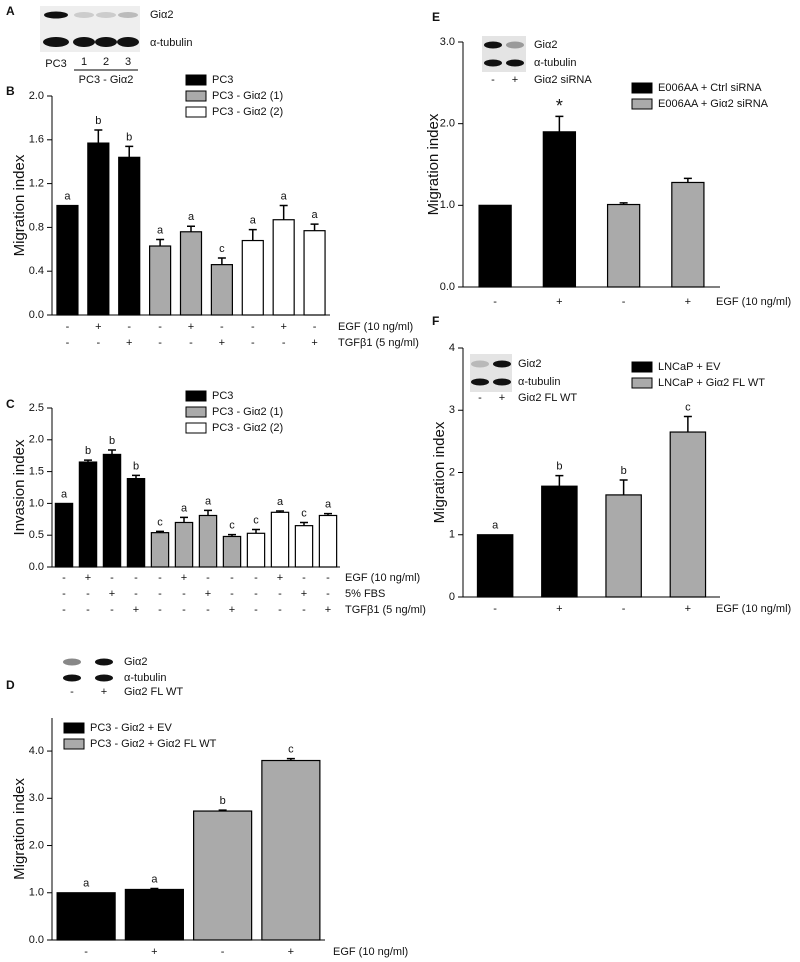 This screenshot has height=962, width=800. Describe the element at coordinates (36, 440) in the screenshot. I see `y-tick-label: 2.0` at that location.